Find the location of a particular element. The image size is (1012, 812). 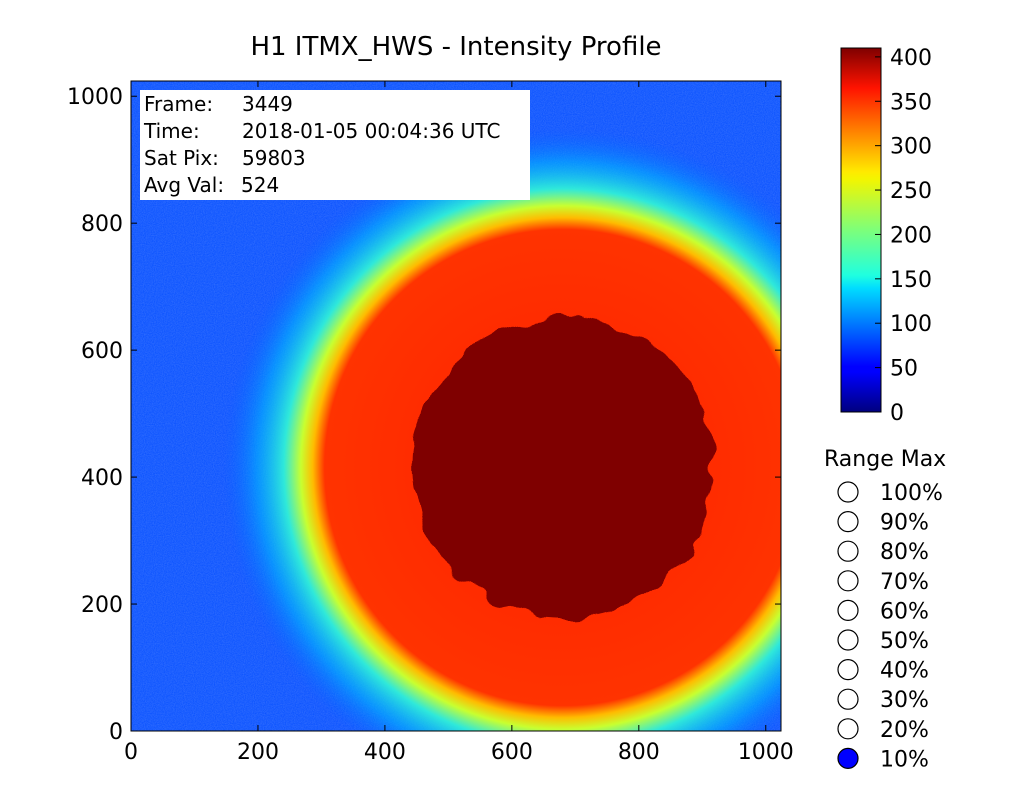

colorbar-tick-label: 150 is located at coordinates (911, 280).